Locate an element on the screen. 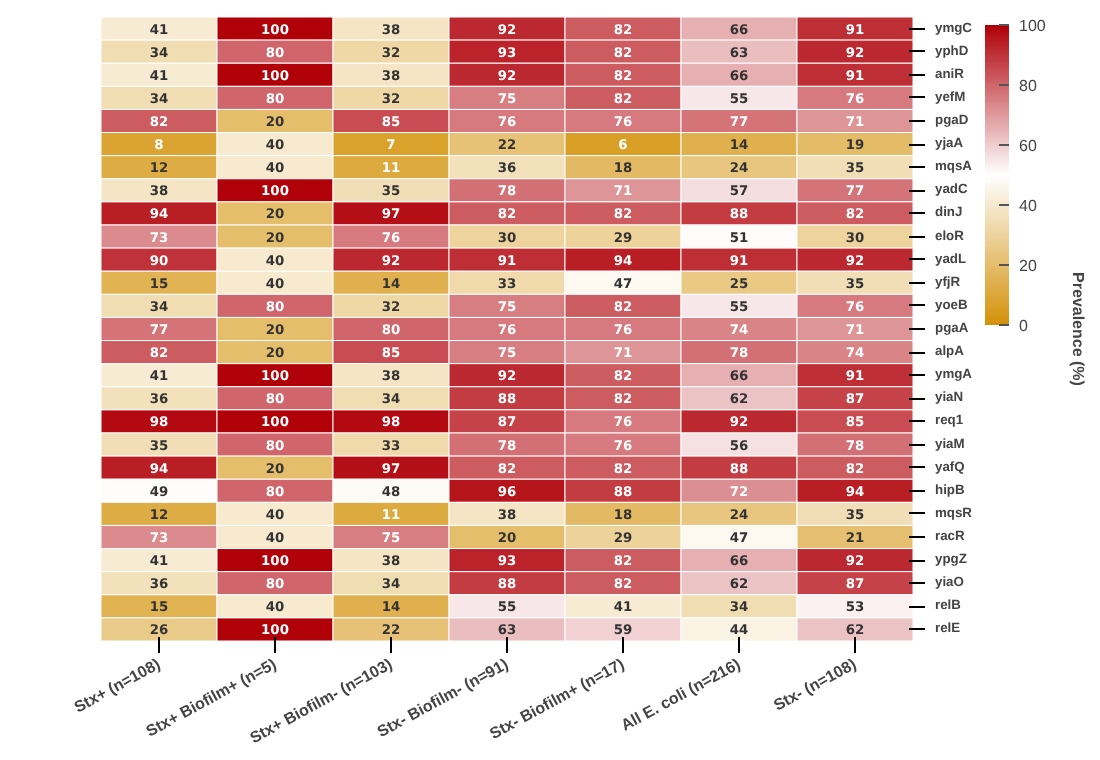  color-bar-title: Prevalence (%) is located at coordinates (1078, 329).